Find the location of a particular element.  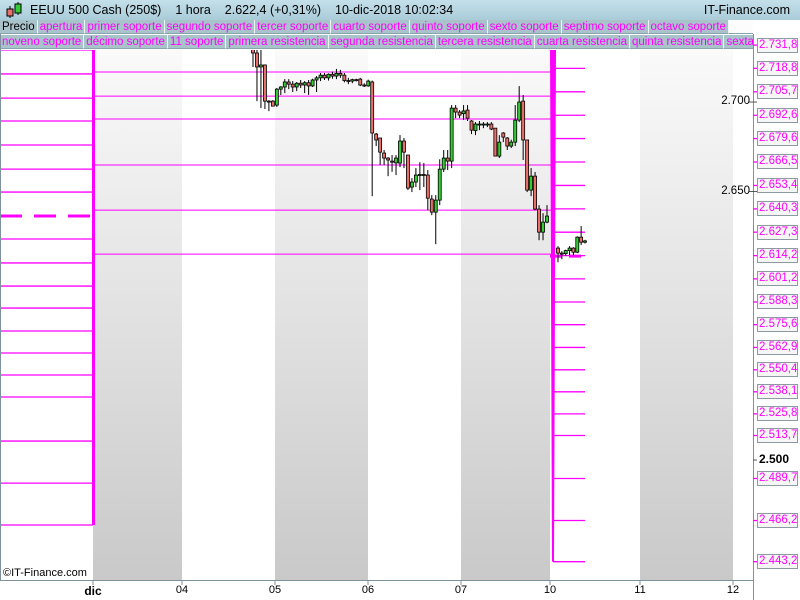

y-tick-label: 2.500 is located at coordinates (774, 459).